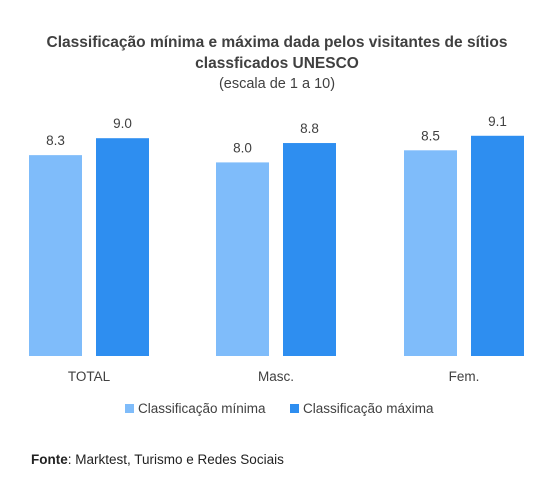 The image size is (555, 481). Describe the element at coordinates (279, 408) in the screenshot. I see `legend: Classificação mínima Classificação máxima` at that location.